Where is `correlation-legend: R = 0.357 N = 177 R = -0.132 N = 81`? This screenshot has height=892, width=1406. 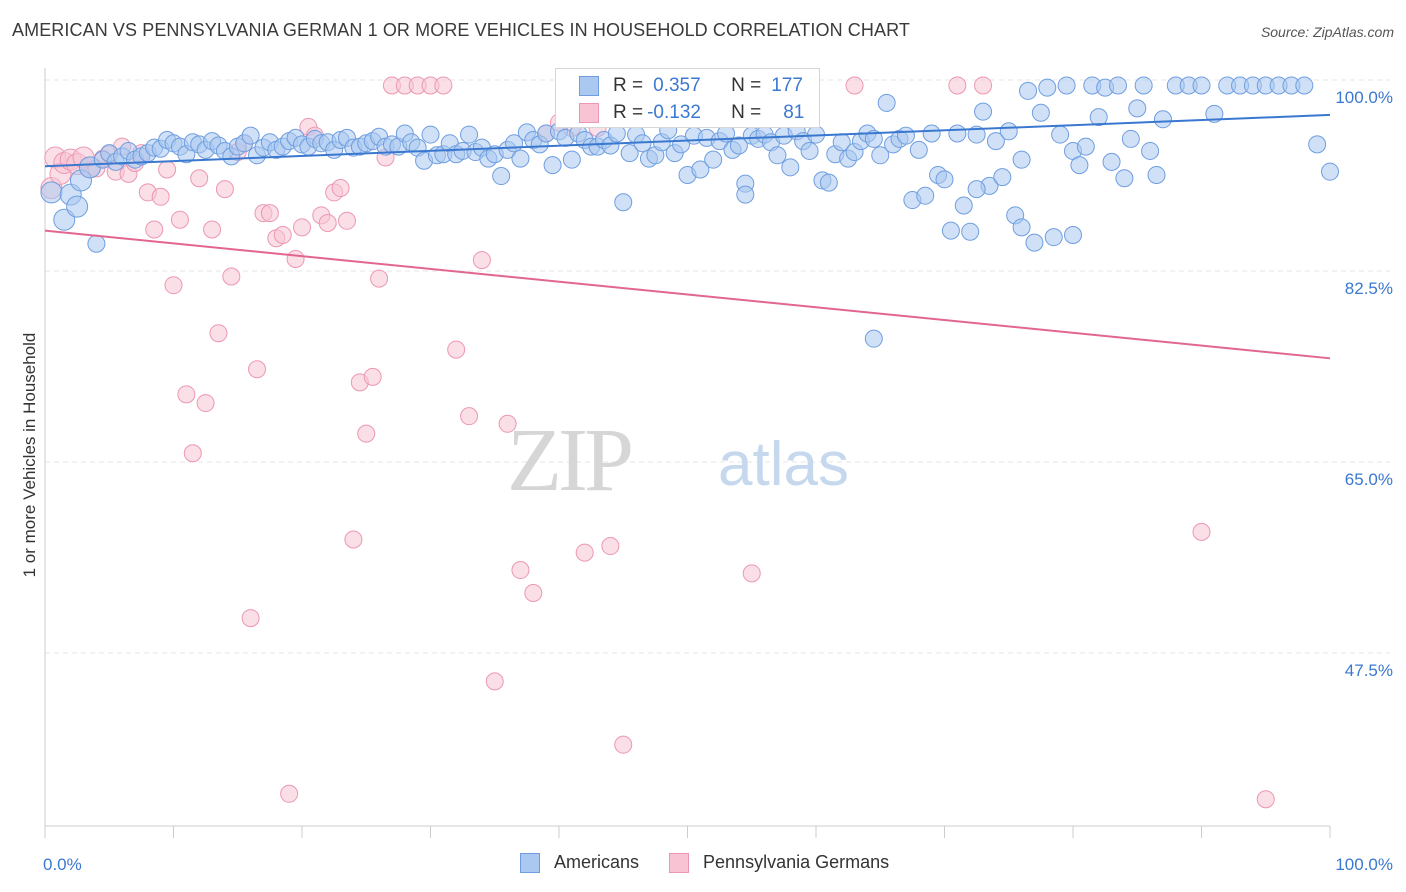 correlation-legend: R = 0.357 N = 177 R = -0.132 N = 81 is located at coordinates (687, 98).